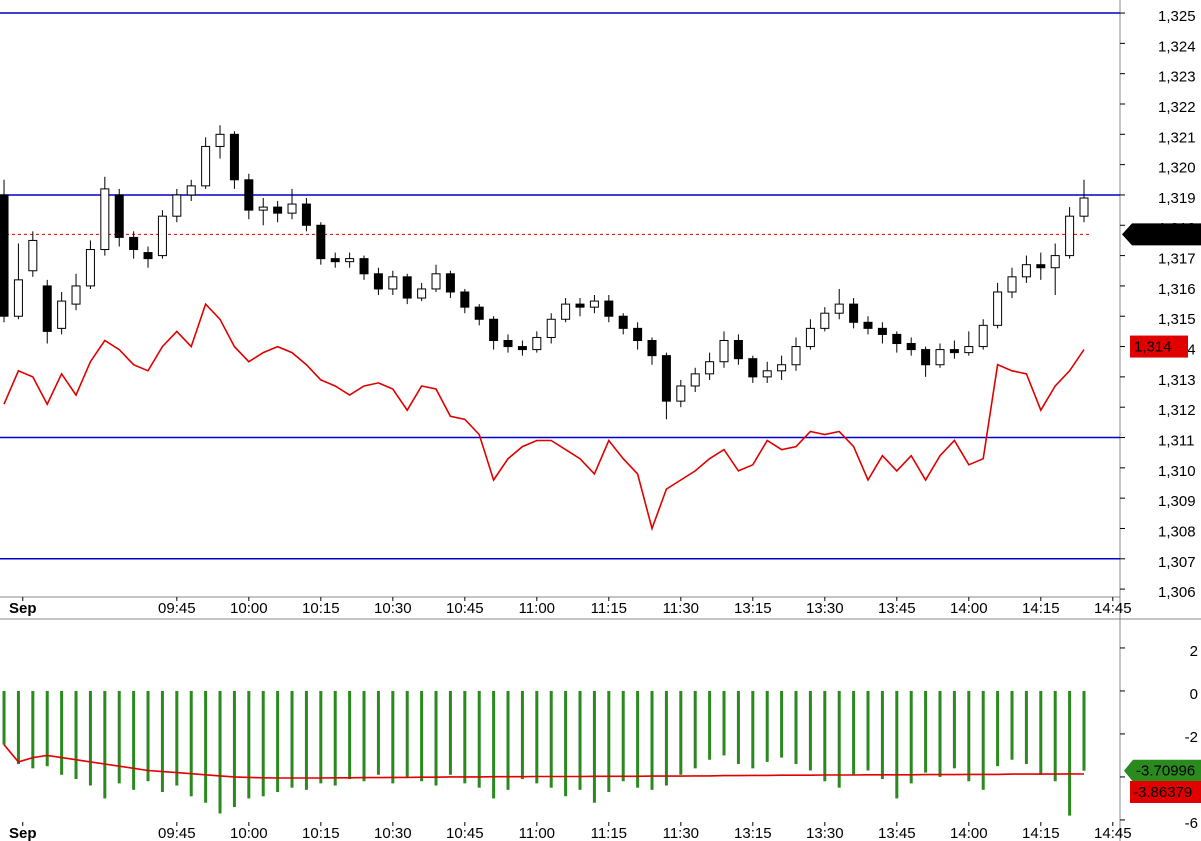 The width and height of the screenshot is (1201, 841). What do you see at coordinates (609, 833) in the screenshot?
I see `x-tick-label: 11:15` at bounding box center [609, 833].